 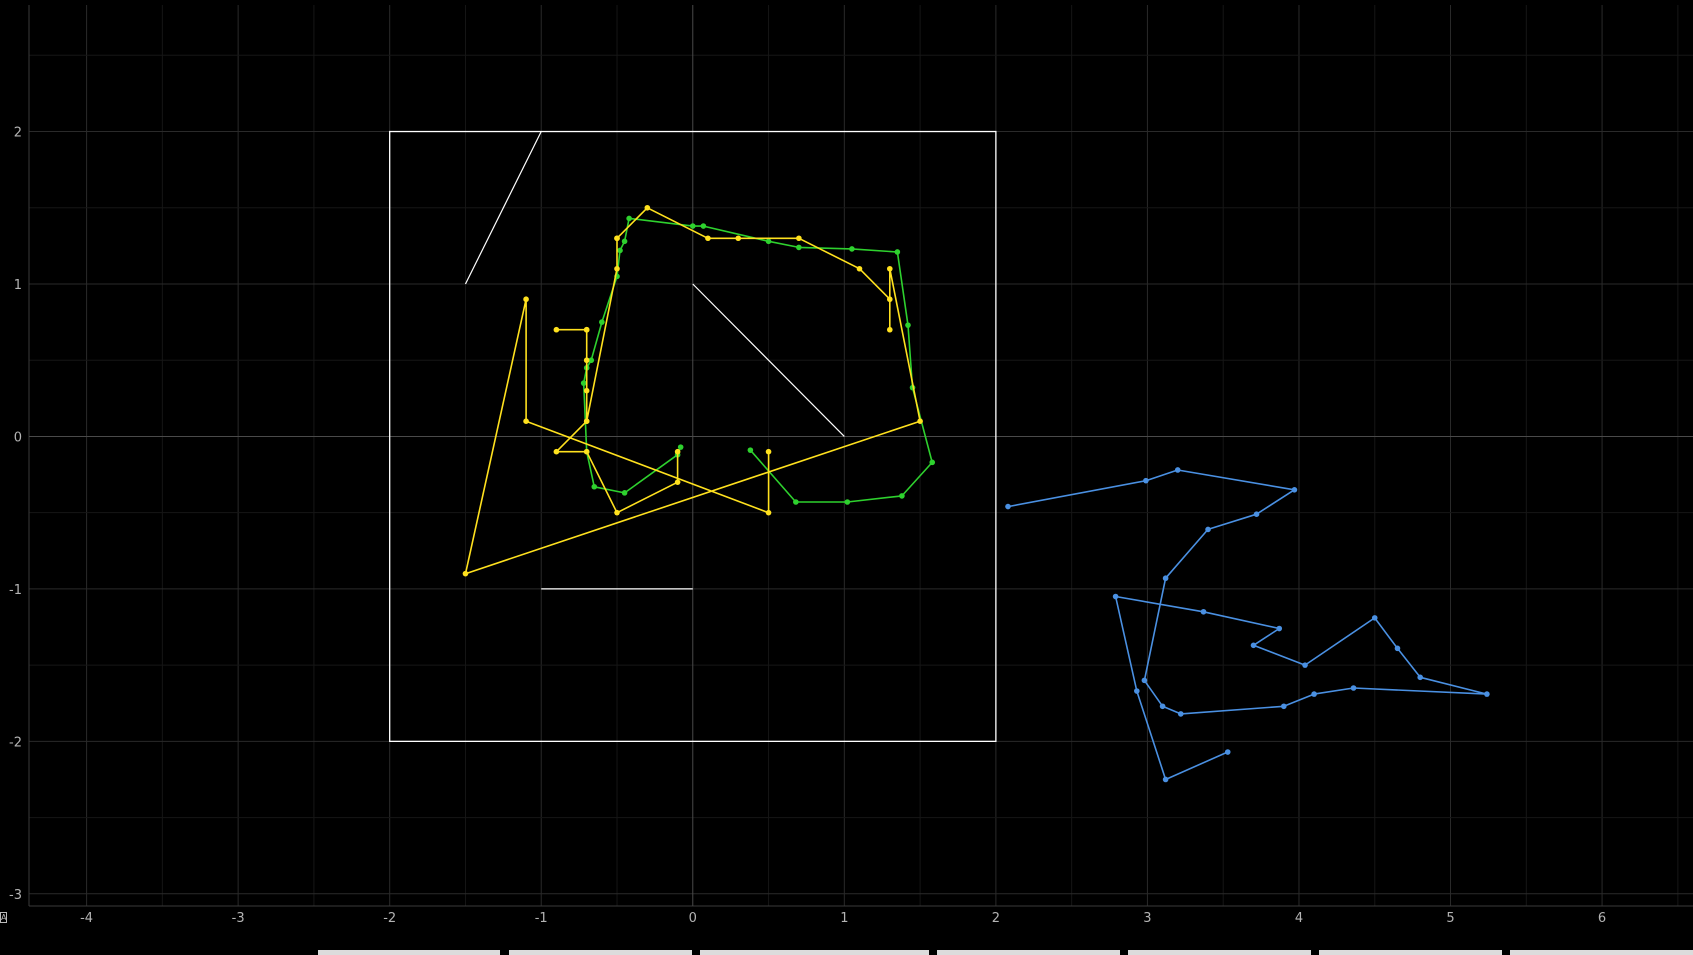 I want to click on y-tick-label: 1, so click(x=18, y=285).